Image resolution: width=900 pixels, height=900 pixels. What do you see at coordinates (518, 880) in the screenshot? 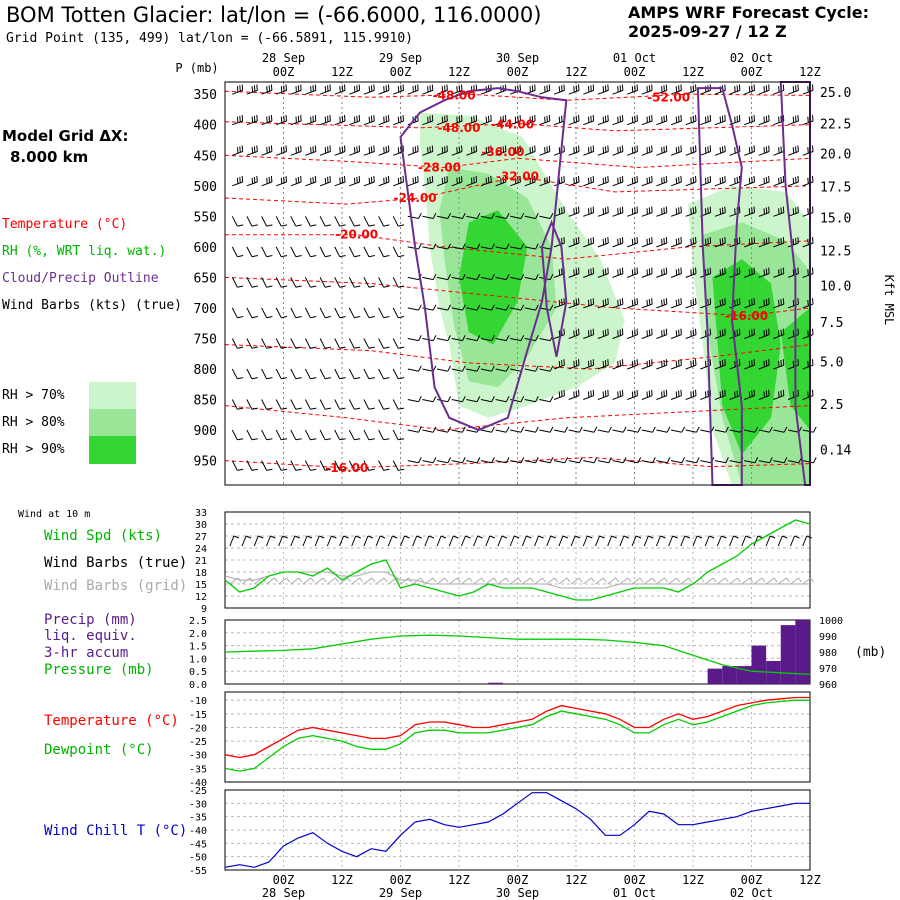
I see `bottom-time-tick-label: 00Z` at bounding box center [518, 880].